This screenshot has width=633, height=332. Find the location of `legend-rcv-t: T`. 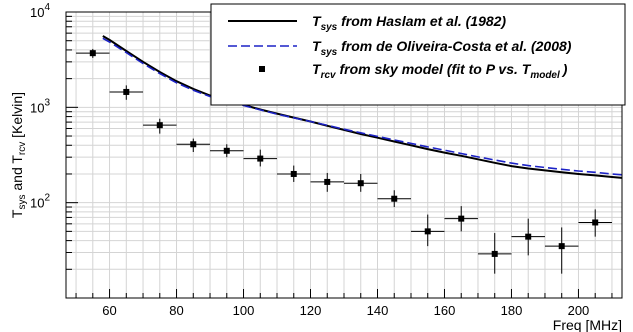

legend-rcv-t: T is located at coordinates (317, 69).